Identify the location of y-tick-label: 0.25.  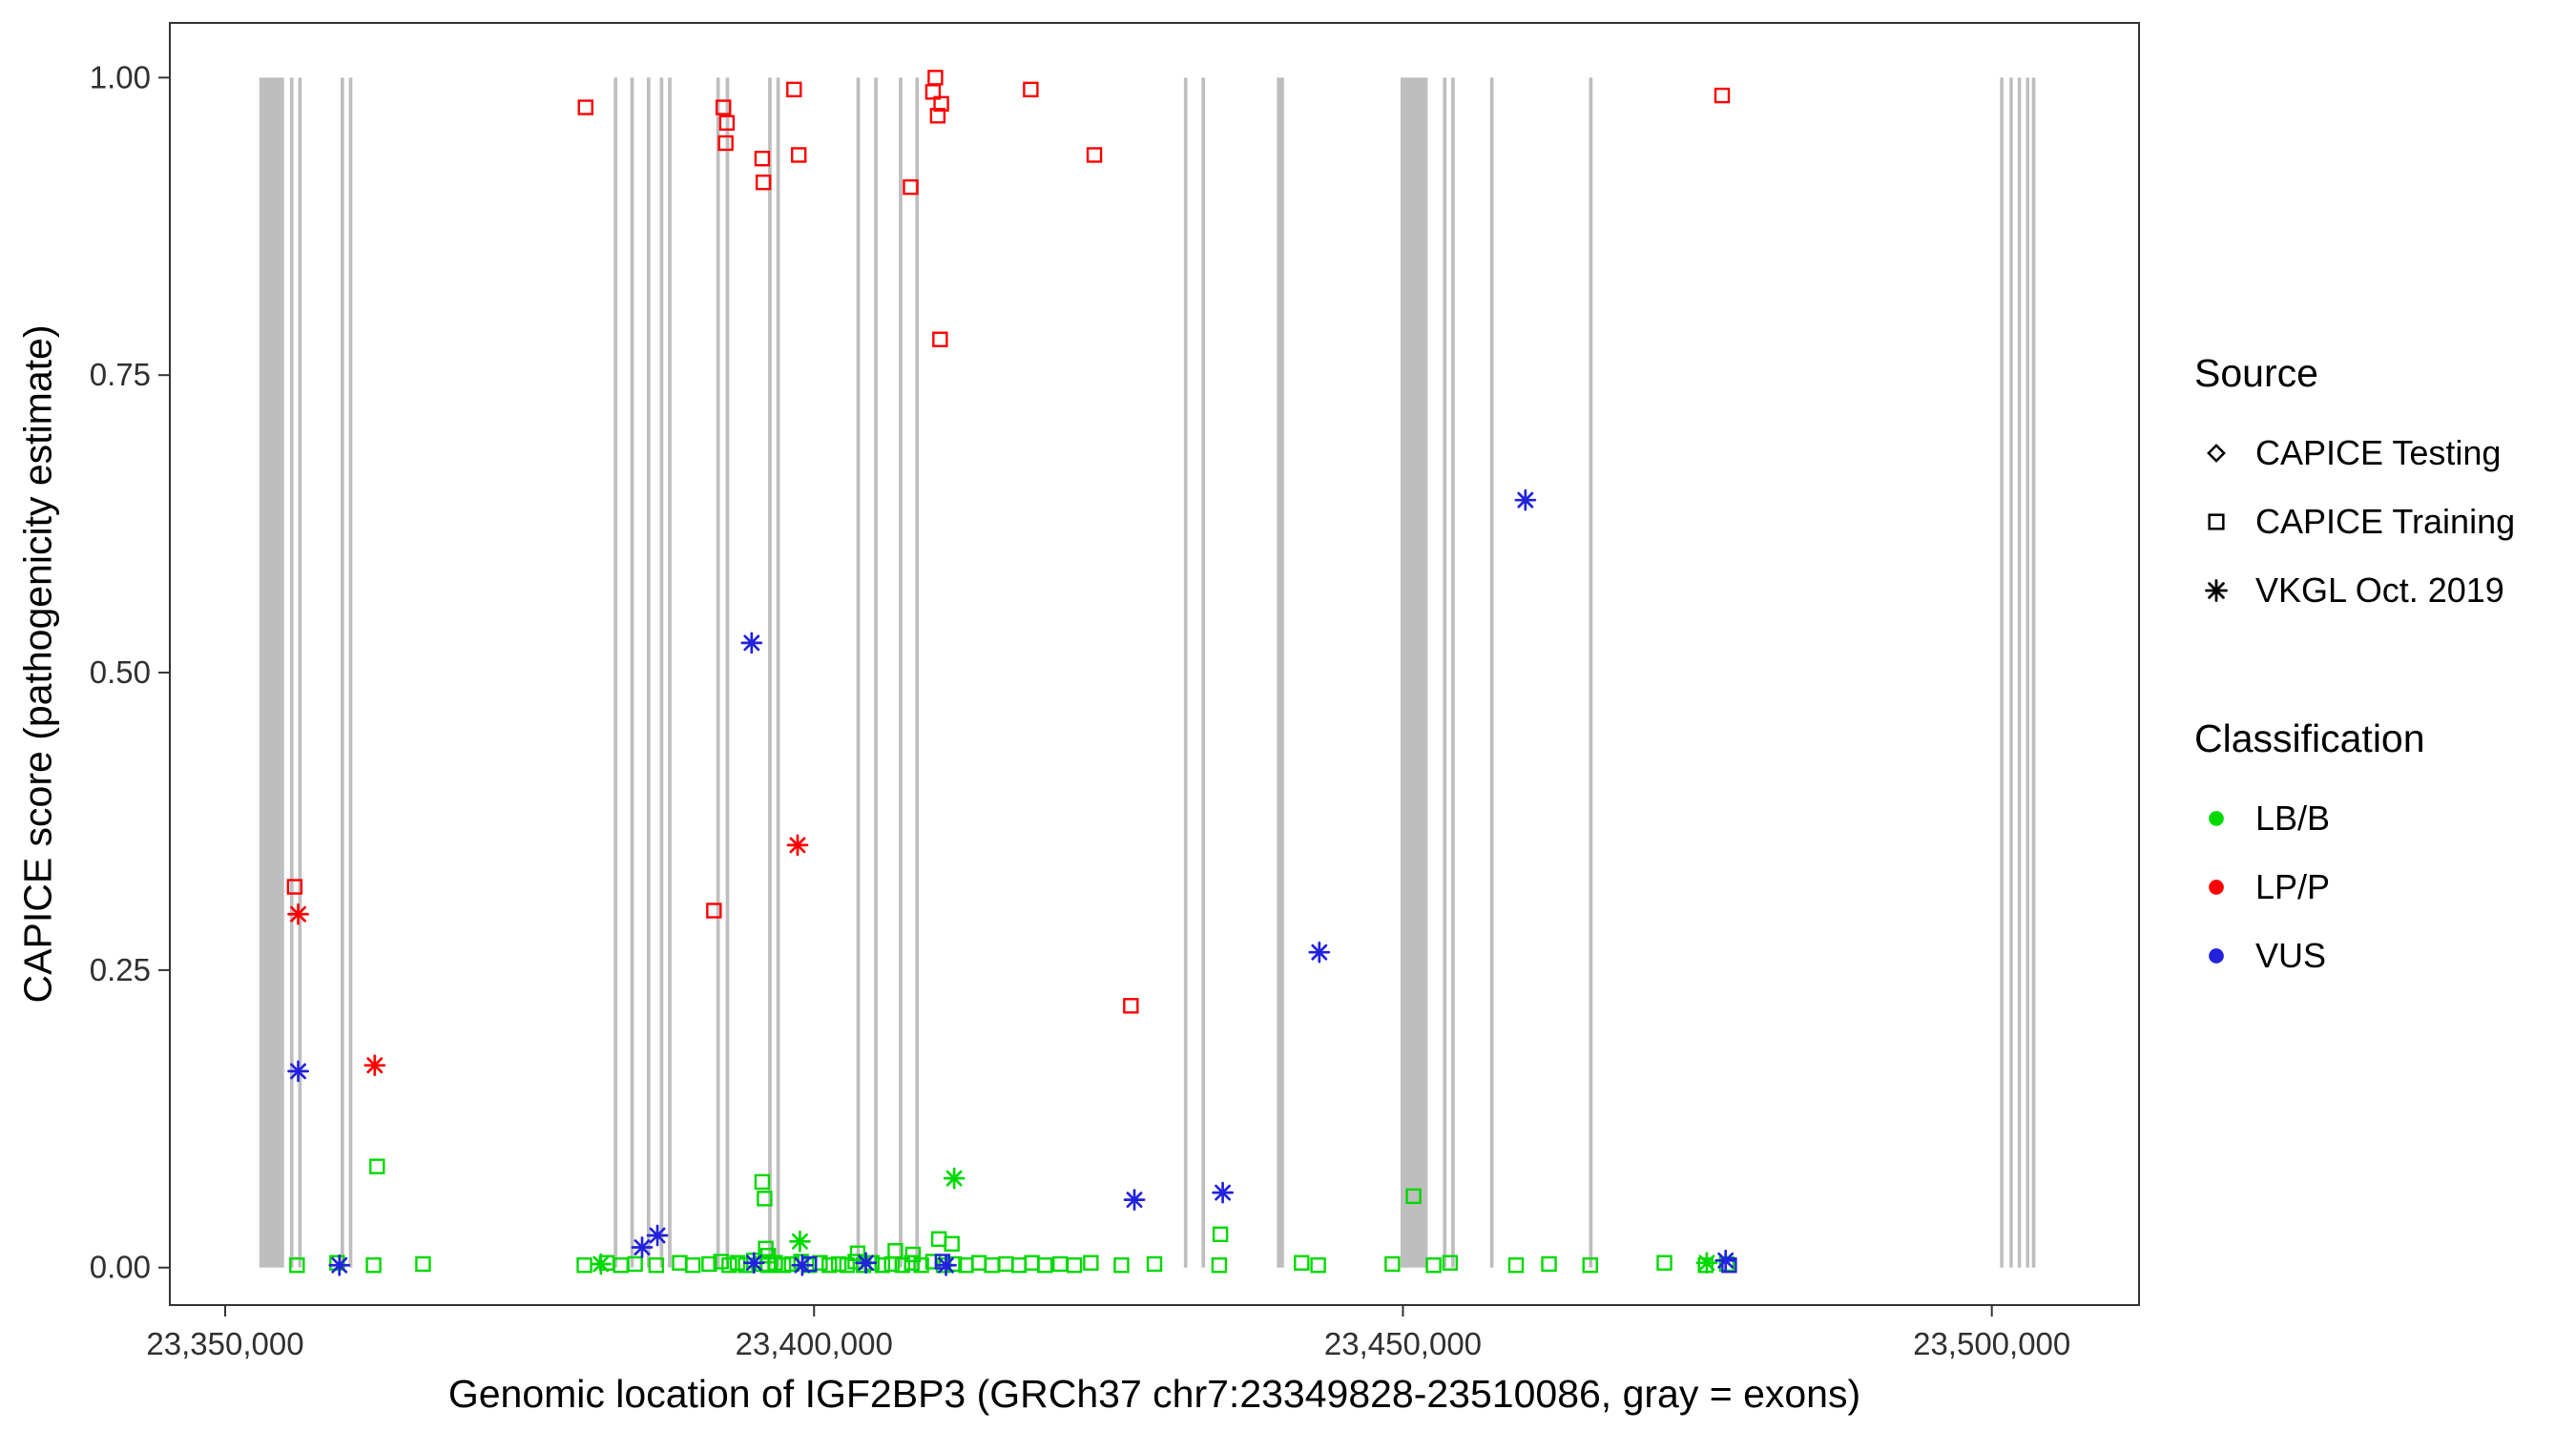
(120, 969).